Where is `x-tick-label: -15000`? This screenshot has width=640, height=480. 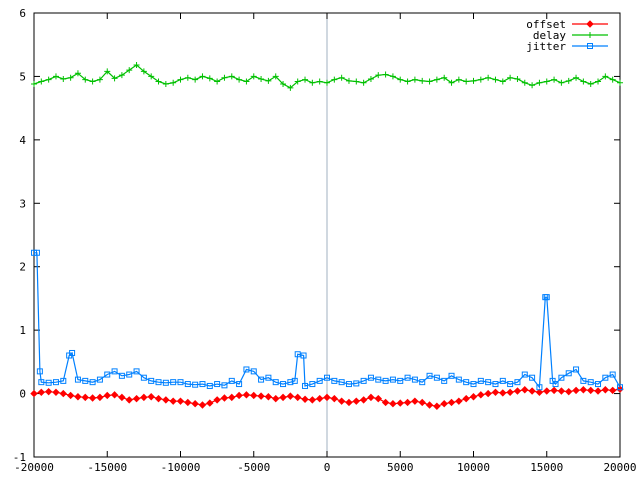
x-tick-label: -15000 is located at coordinates (107, 467).